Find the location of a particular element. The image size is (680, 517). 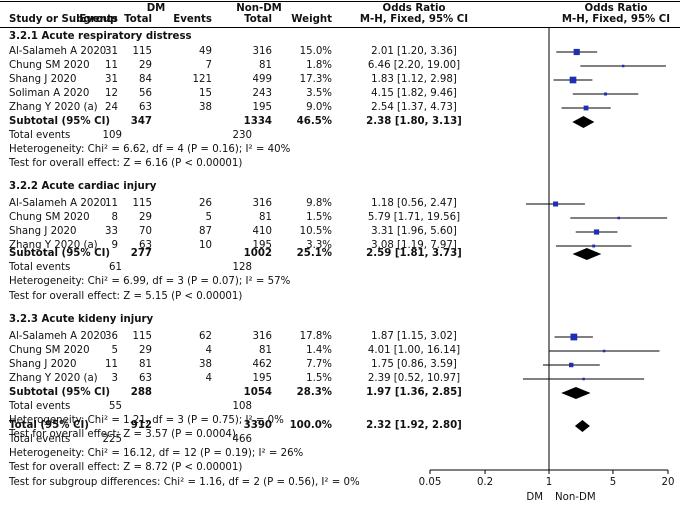

nondm-total: 410 is located at coordinates (262, 231).